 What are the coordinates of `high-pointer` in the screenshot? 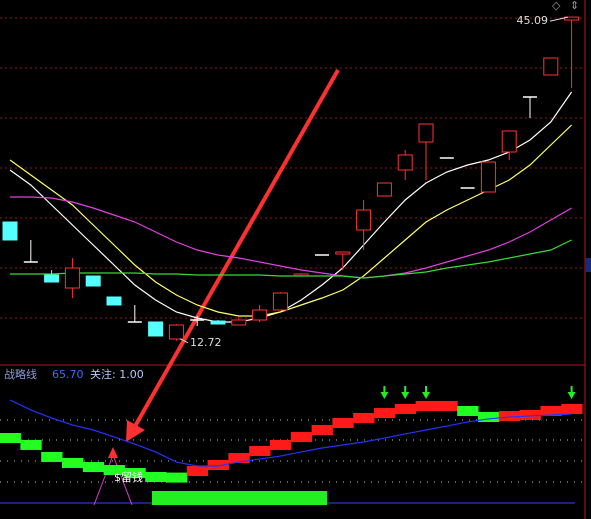 It's located at (559, 19).